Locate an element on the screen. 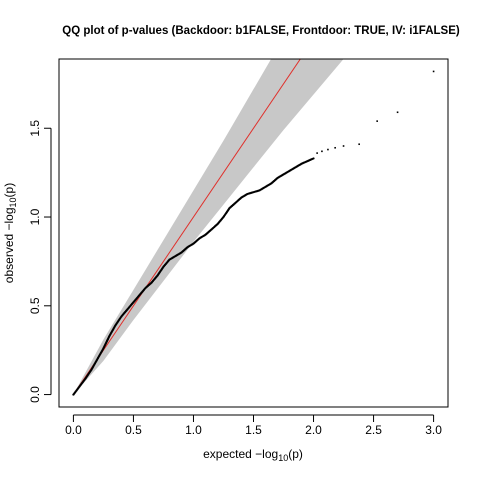 The height and width of the screenshot is (480, 480). y-tick-label: 0.0 is located at coordinates (35, 394).